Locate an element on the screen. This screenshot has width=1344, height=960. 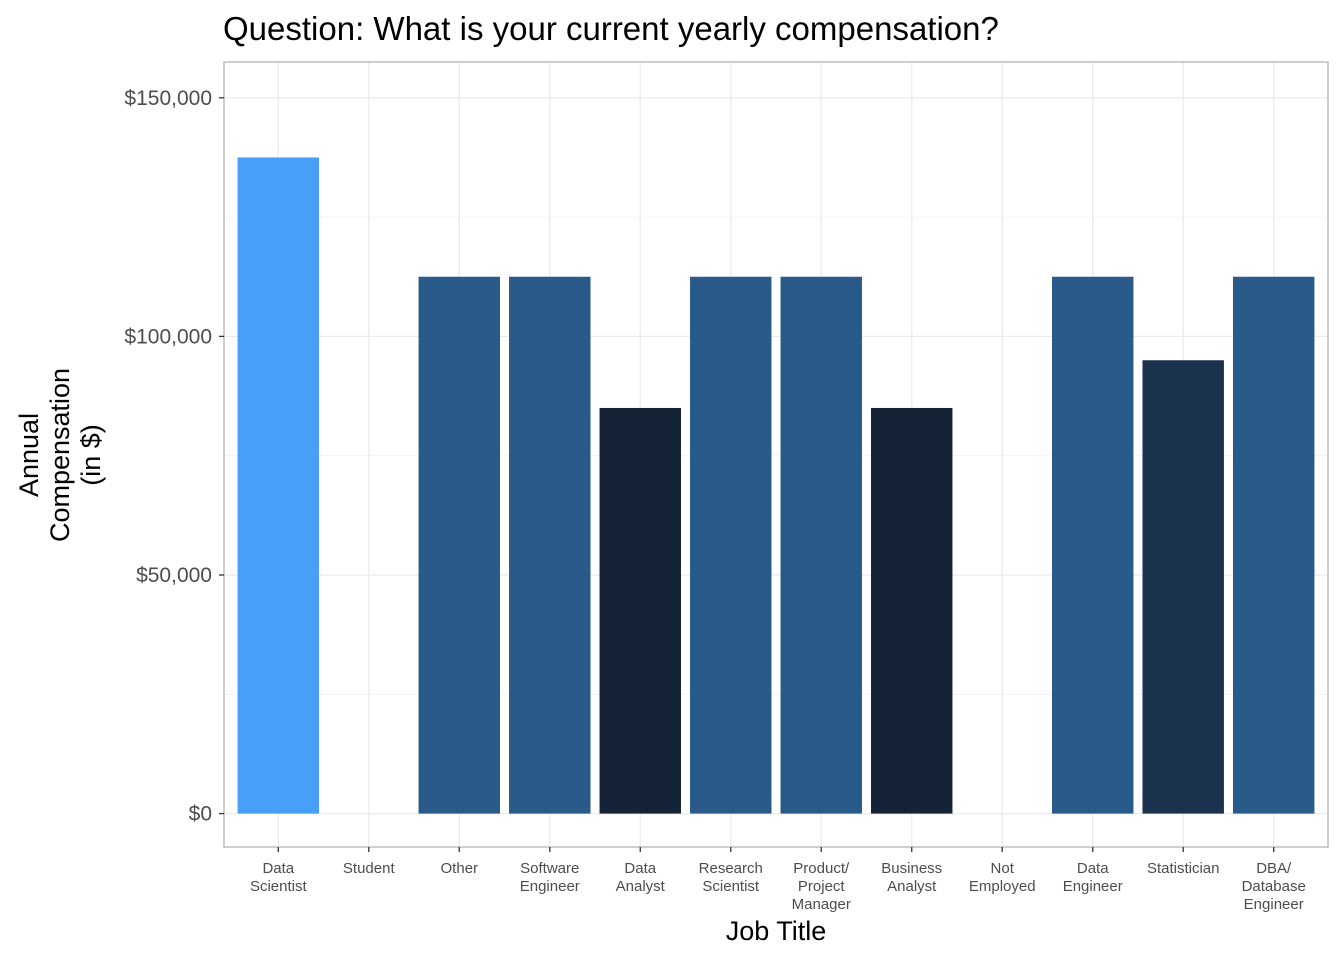
x-tick-label-line: Project is located at coordinates (822, 886).